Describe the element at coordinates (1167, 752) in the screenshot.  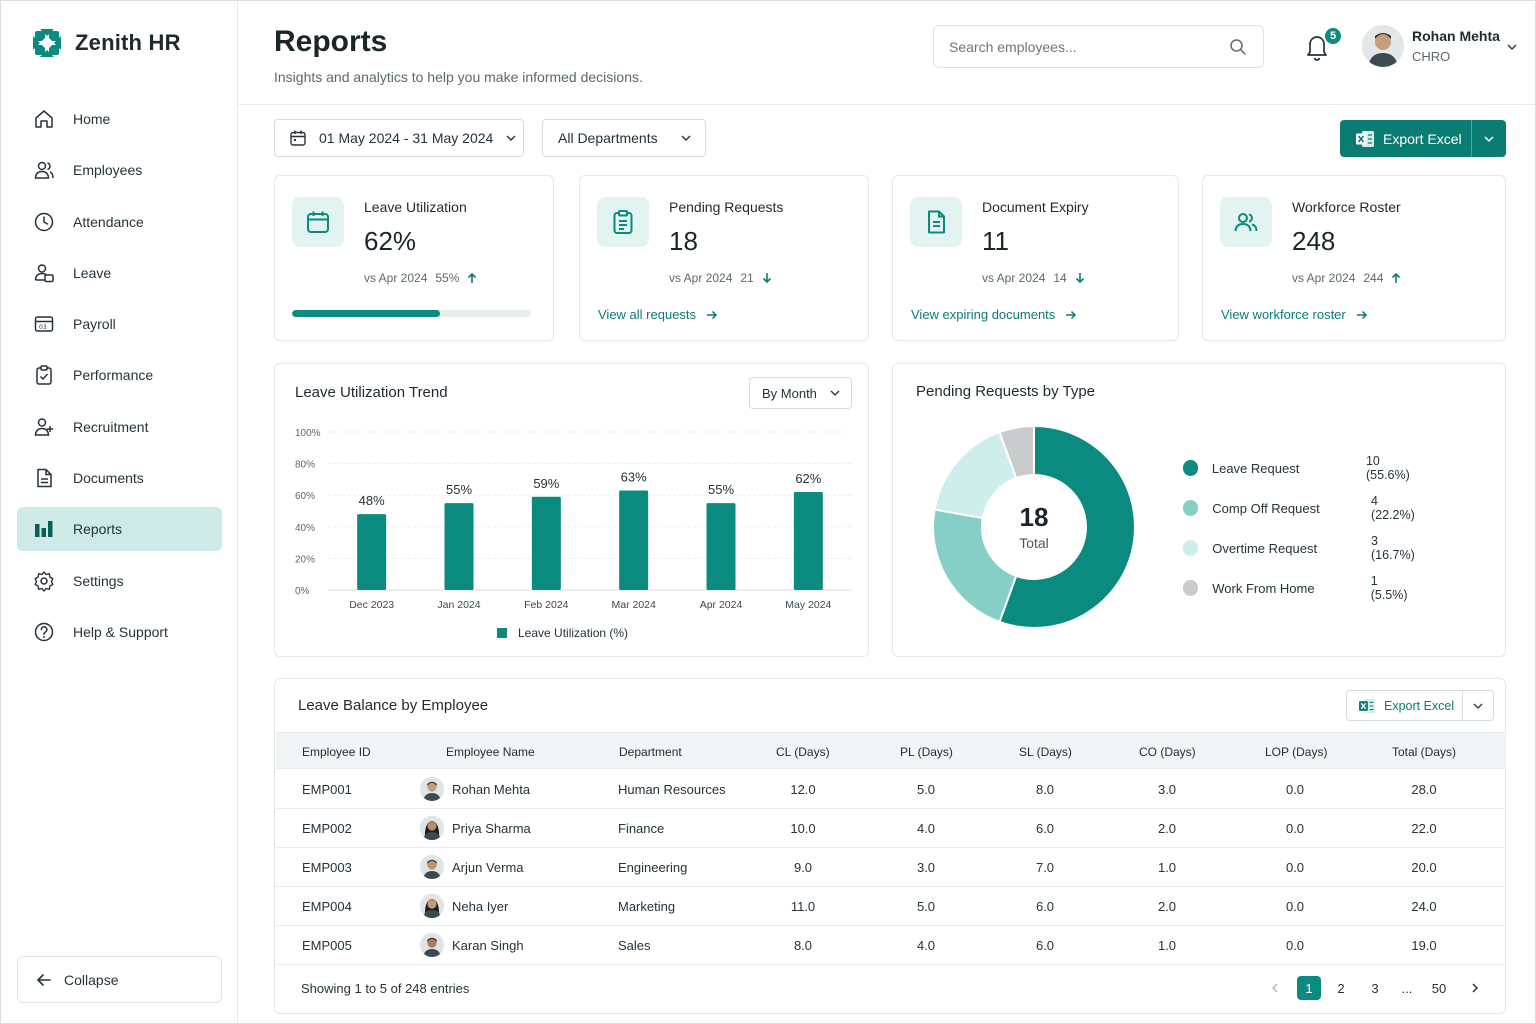
I see `column-header: CO (Days)` at that location.